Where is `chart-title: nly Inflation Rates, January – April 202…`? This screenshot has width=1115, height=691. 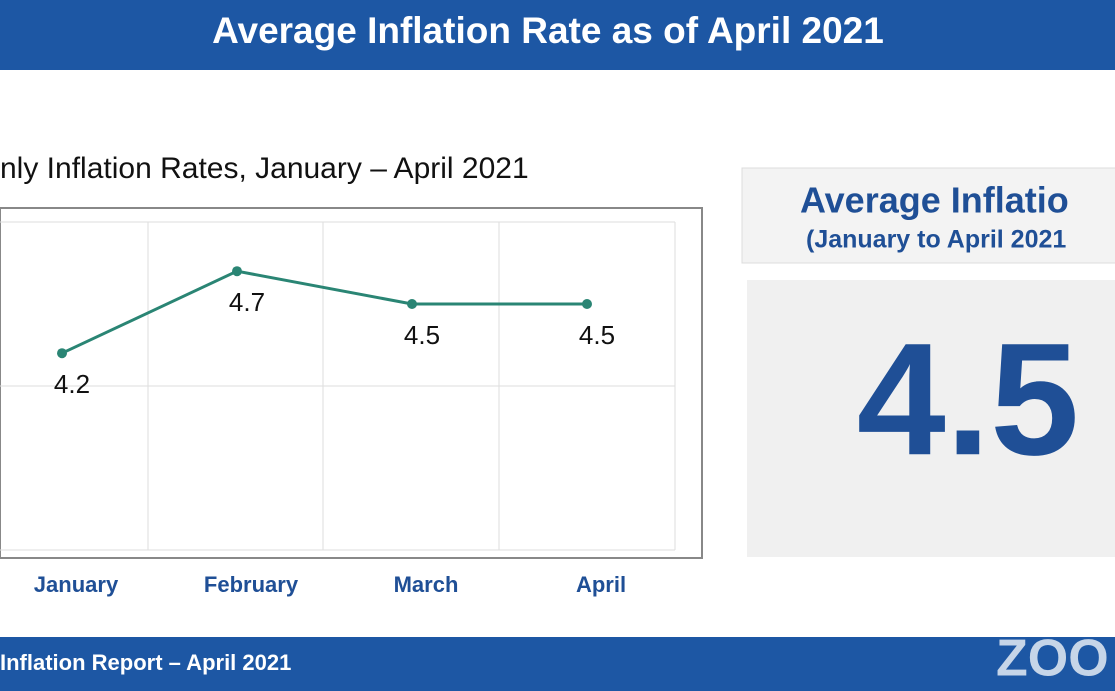 chart-title: nly Inflation Rates, January – April 202… is located at coordinates (264, 168).